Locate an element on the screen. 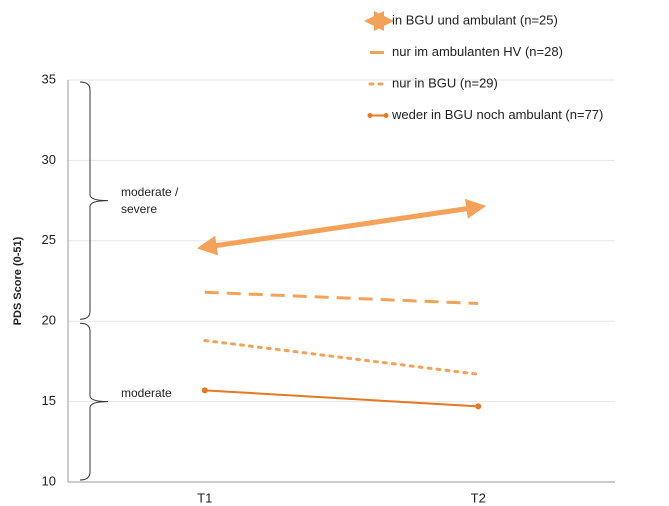  legend-label: in BGU und ambulant (n=25) is located at coordinates (475, 19).